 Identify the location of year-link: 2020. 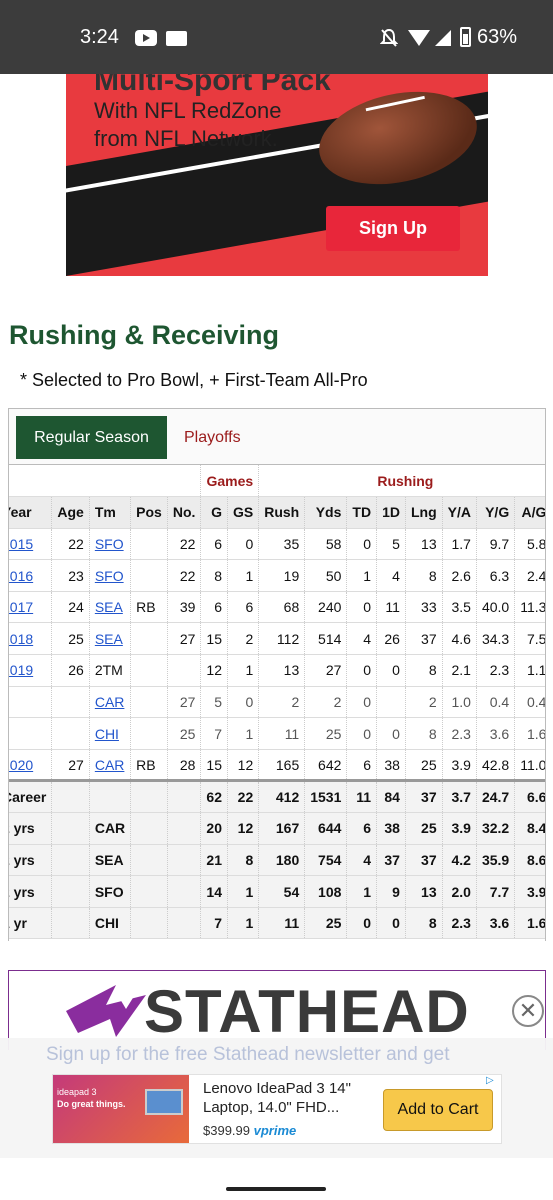
(21, 764).